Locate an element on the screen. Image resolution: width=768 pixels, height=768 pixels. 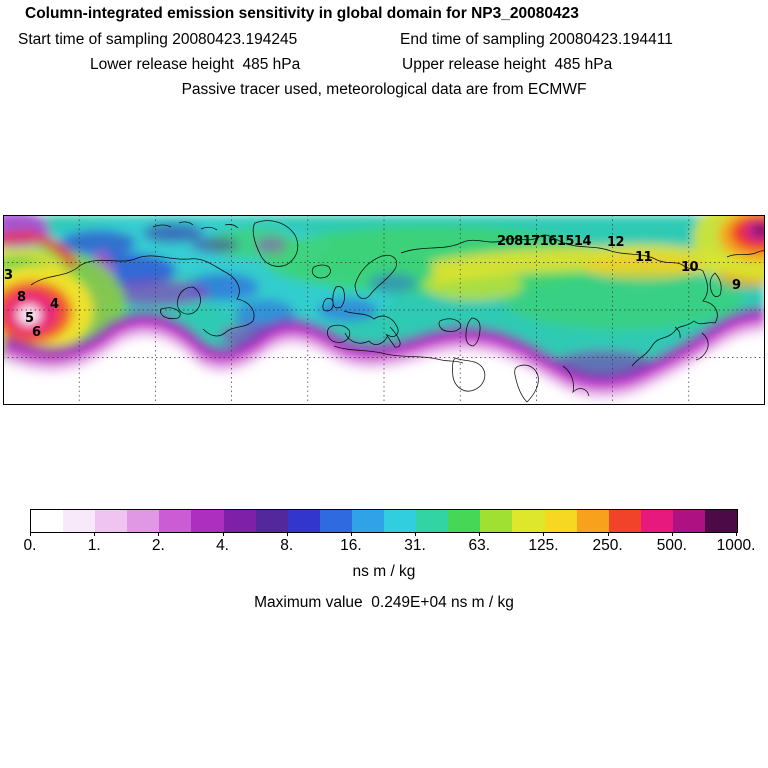
colorbar-tick-label: 125. is located at coordinates (543, 545).